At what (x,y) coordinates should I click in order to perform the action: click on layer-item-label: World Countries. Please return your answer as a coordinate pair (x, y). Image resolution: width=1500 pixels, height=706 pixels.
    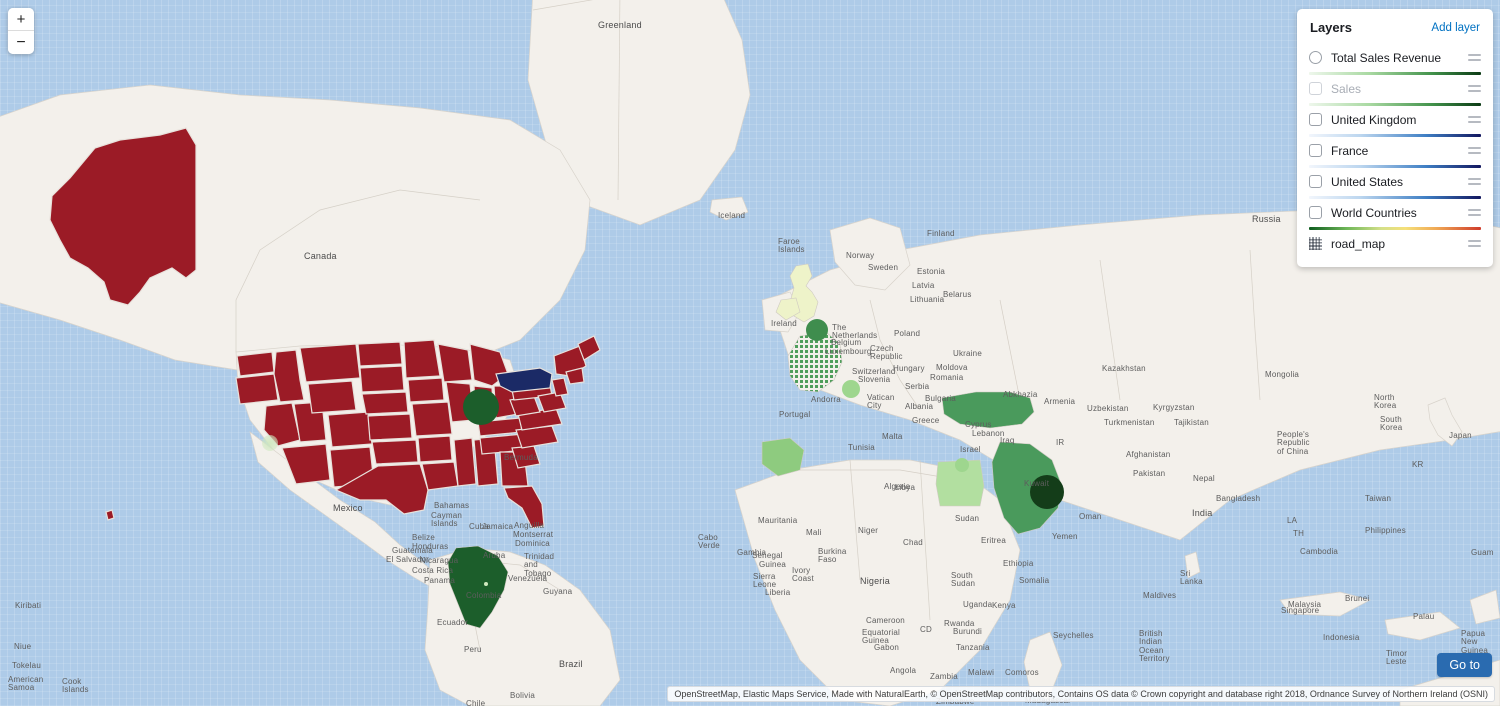
    Looking at the image, I should click on (1374, 212).